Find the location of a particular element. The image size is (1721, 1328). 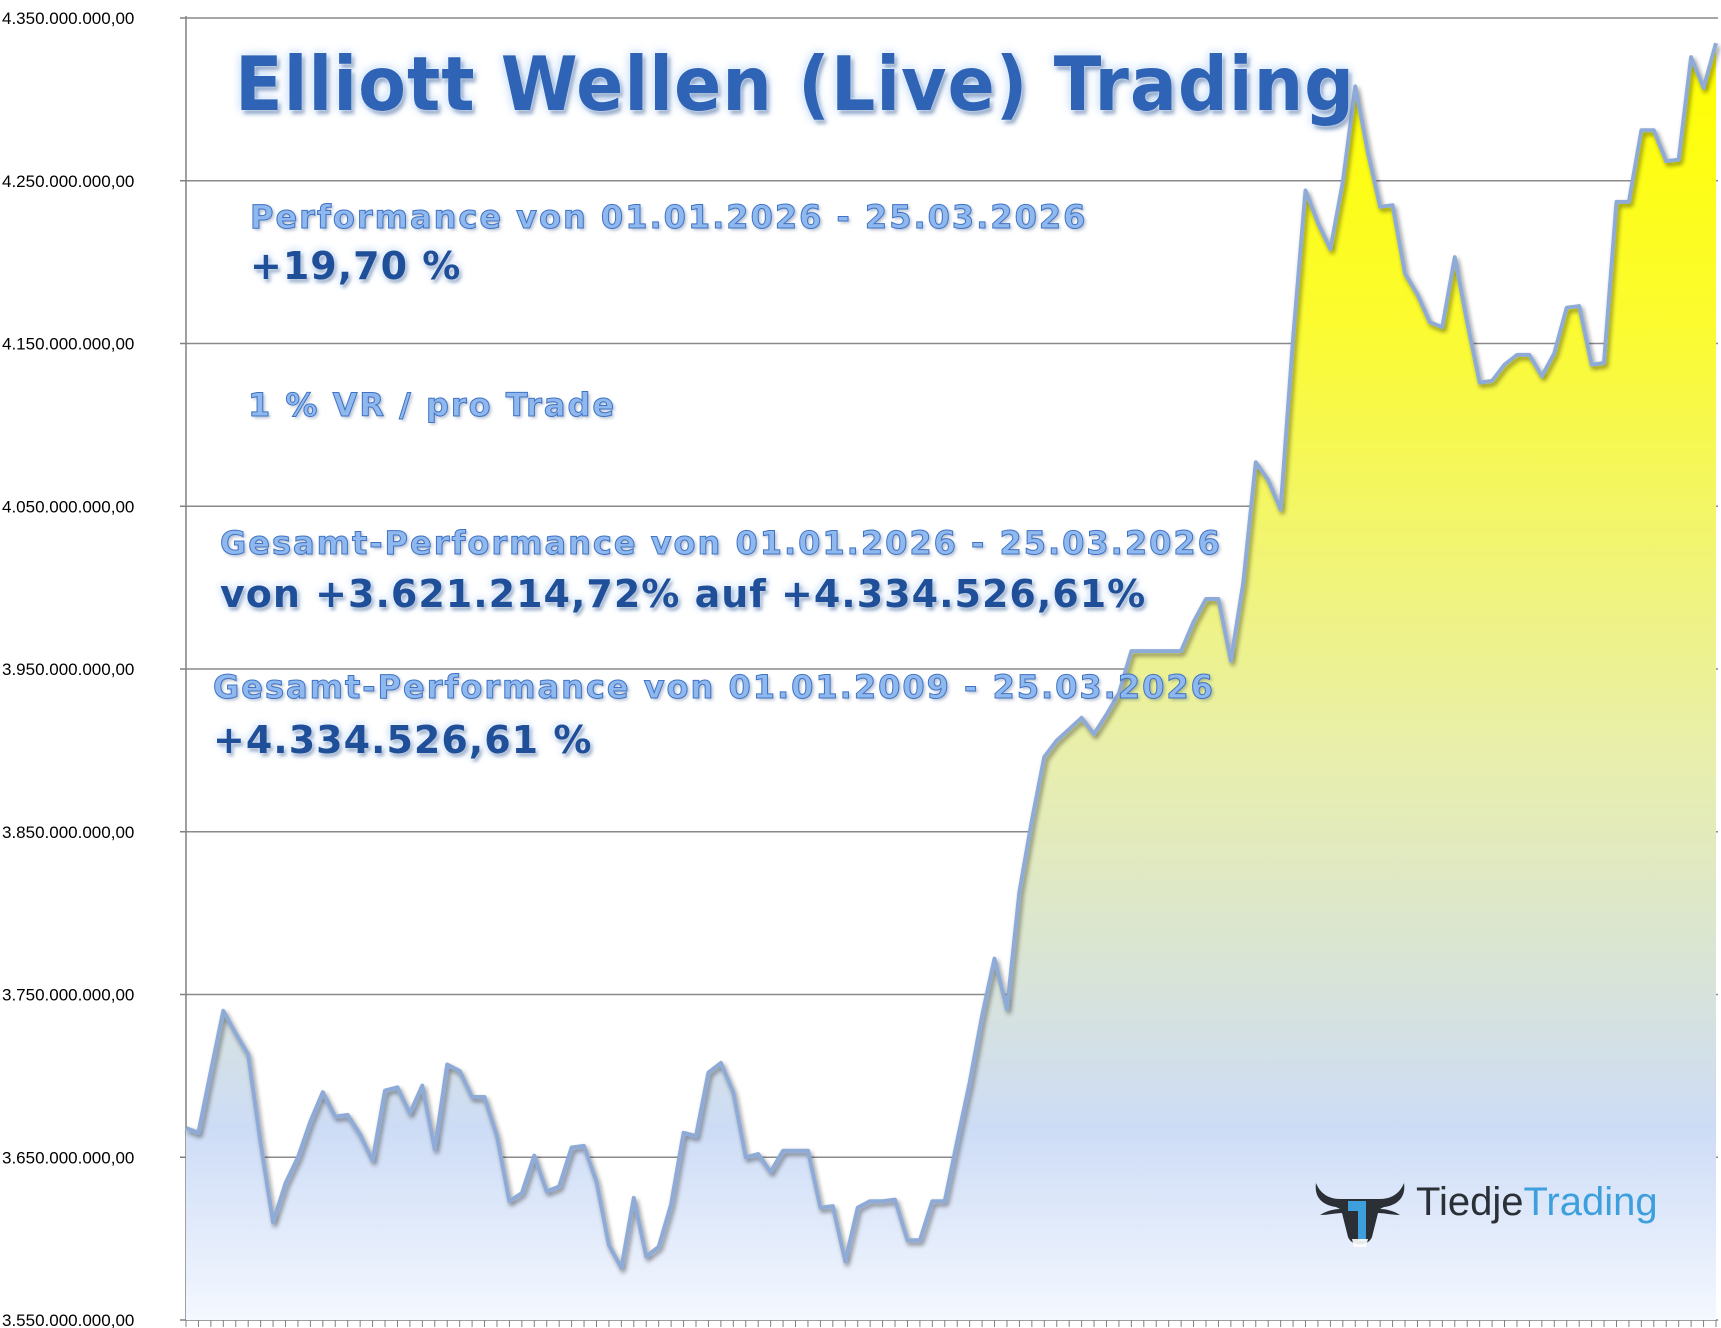

y-tick-label: 3.950.000.000,00 is located at coordinates (68, 669).